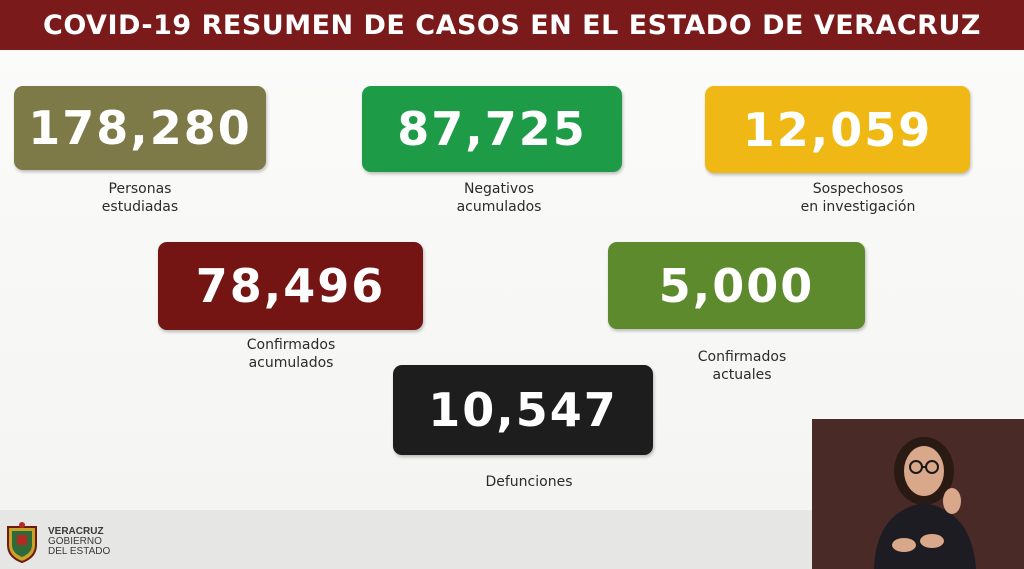 This screenshot has width=1024, height=569. Describe the element at coordinates (742, 366) in the screenshot. I see `stat-label: Confirmados actuales` at that location.